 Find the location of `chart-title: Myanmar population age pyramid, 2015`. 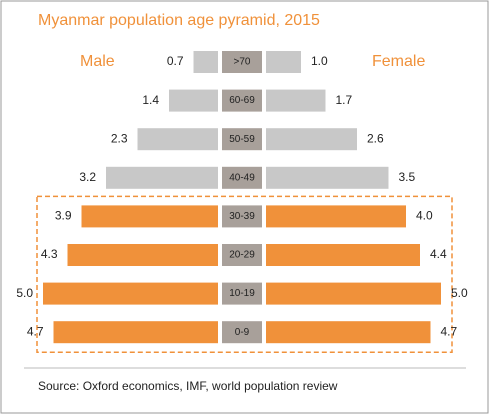

chart-title: Myanmar population age pyramid, 2015 is located at coordinates (179, 20).